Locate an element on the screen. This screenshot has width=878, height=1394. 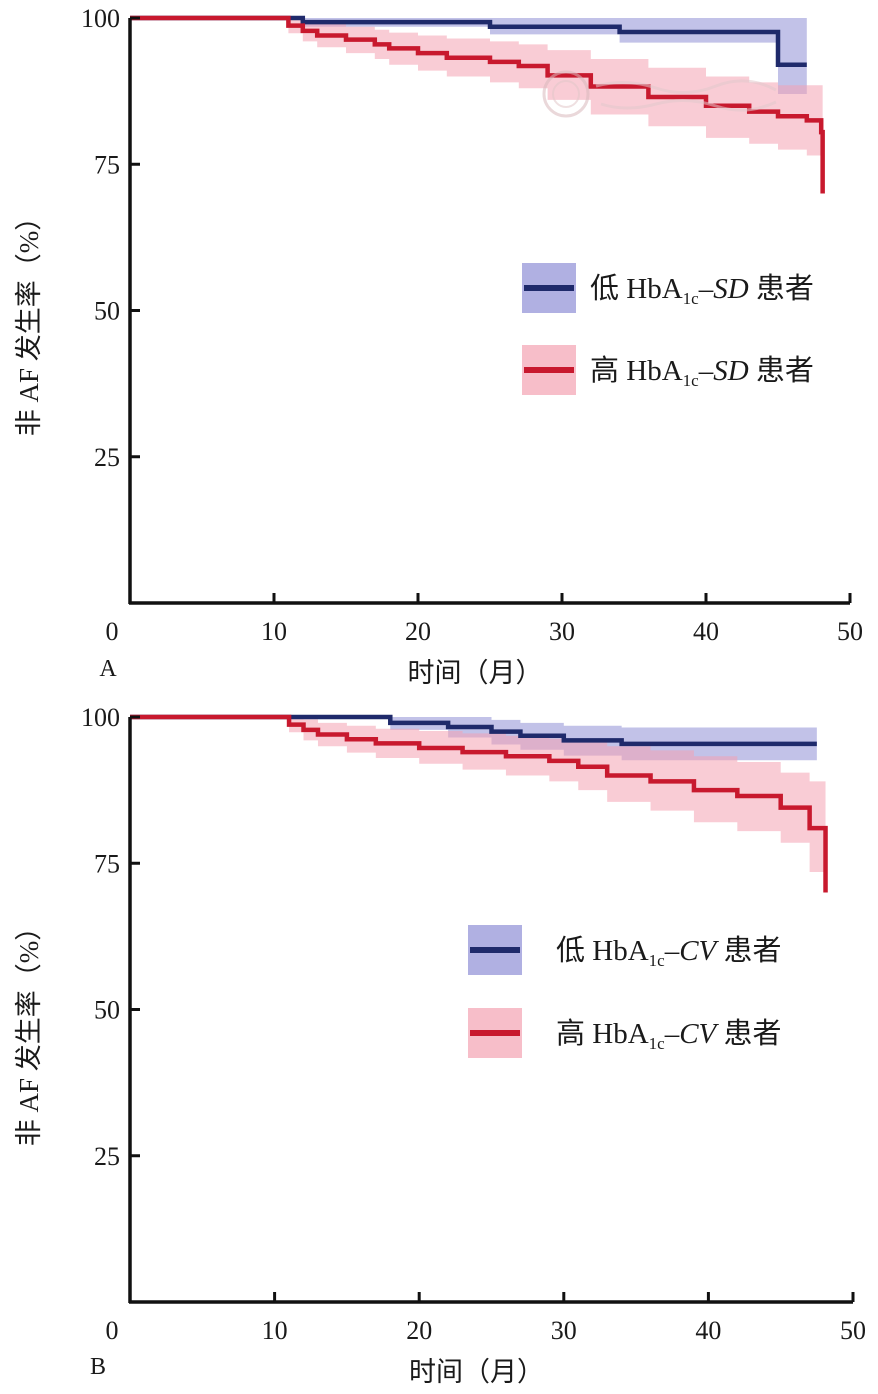
legend-item-high: 高 HbA1c–CV 患者 is located at coordinates (625, 1033).